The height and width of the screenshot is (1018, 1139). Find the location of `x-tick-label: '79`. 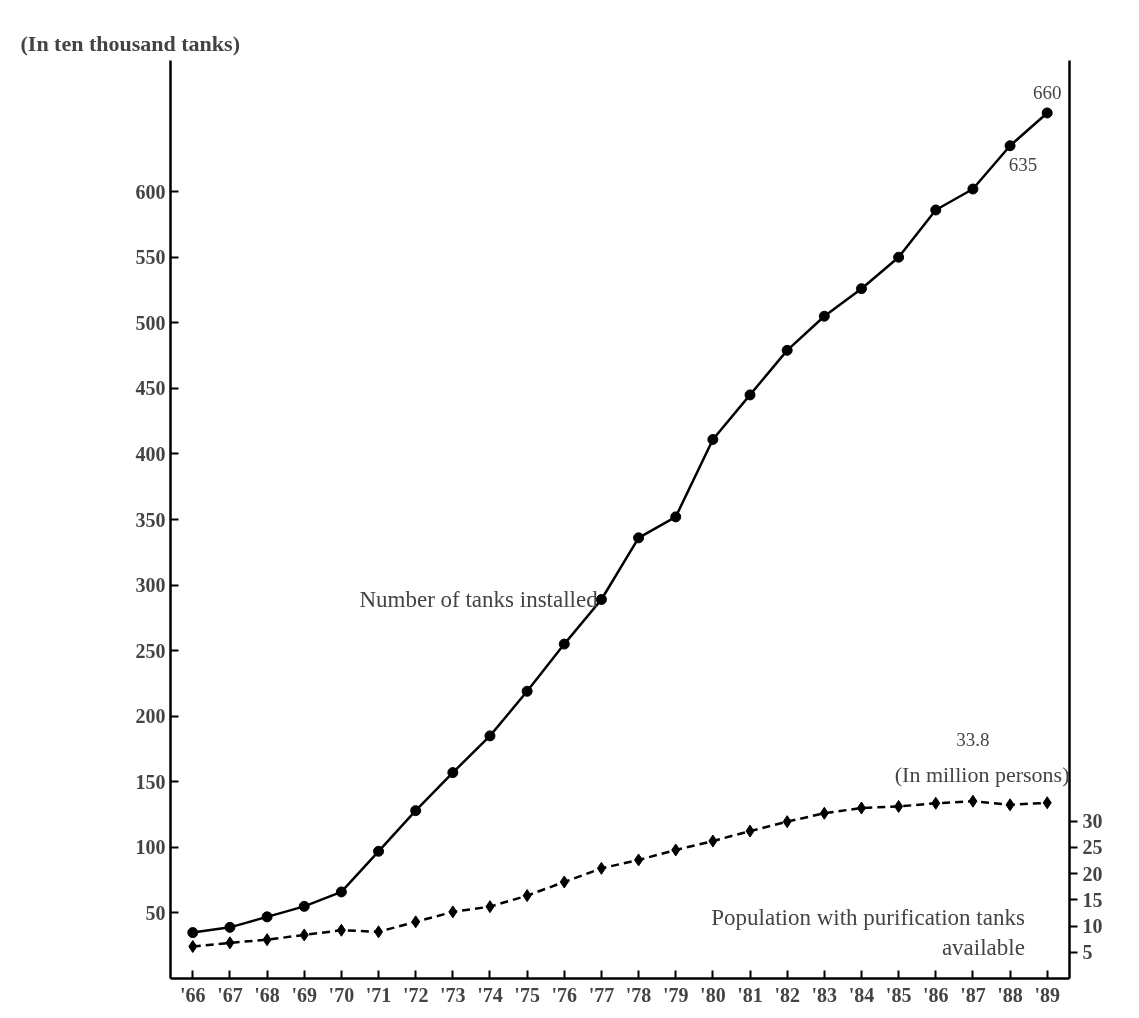

x-tick-label: '79 is located at coordinates (675, 994).